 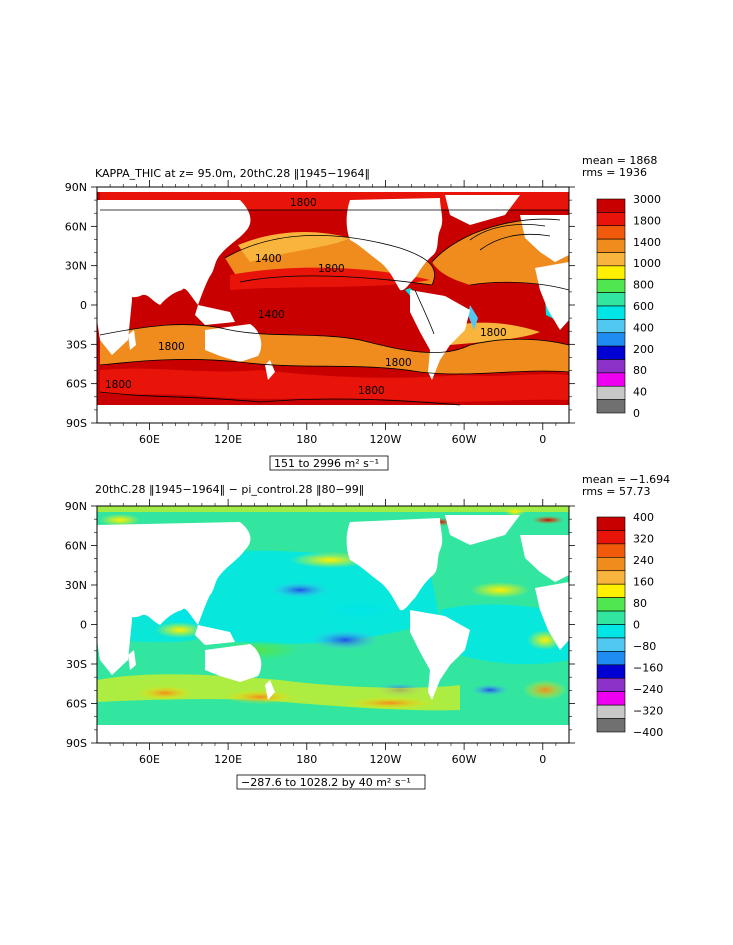 What do you see at coordinates (294, 247) in the screenshot?
I see `north-pacific-high` at bounding box center [294, 247].